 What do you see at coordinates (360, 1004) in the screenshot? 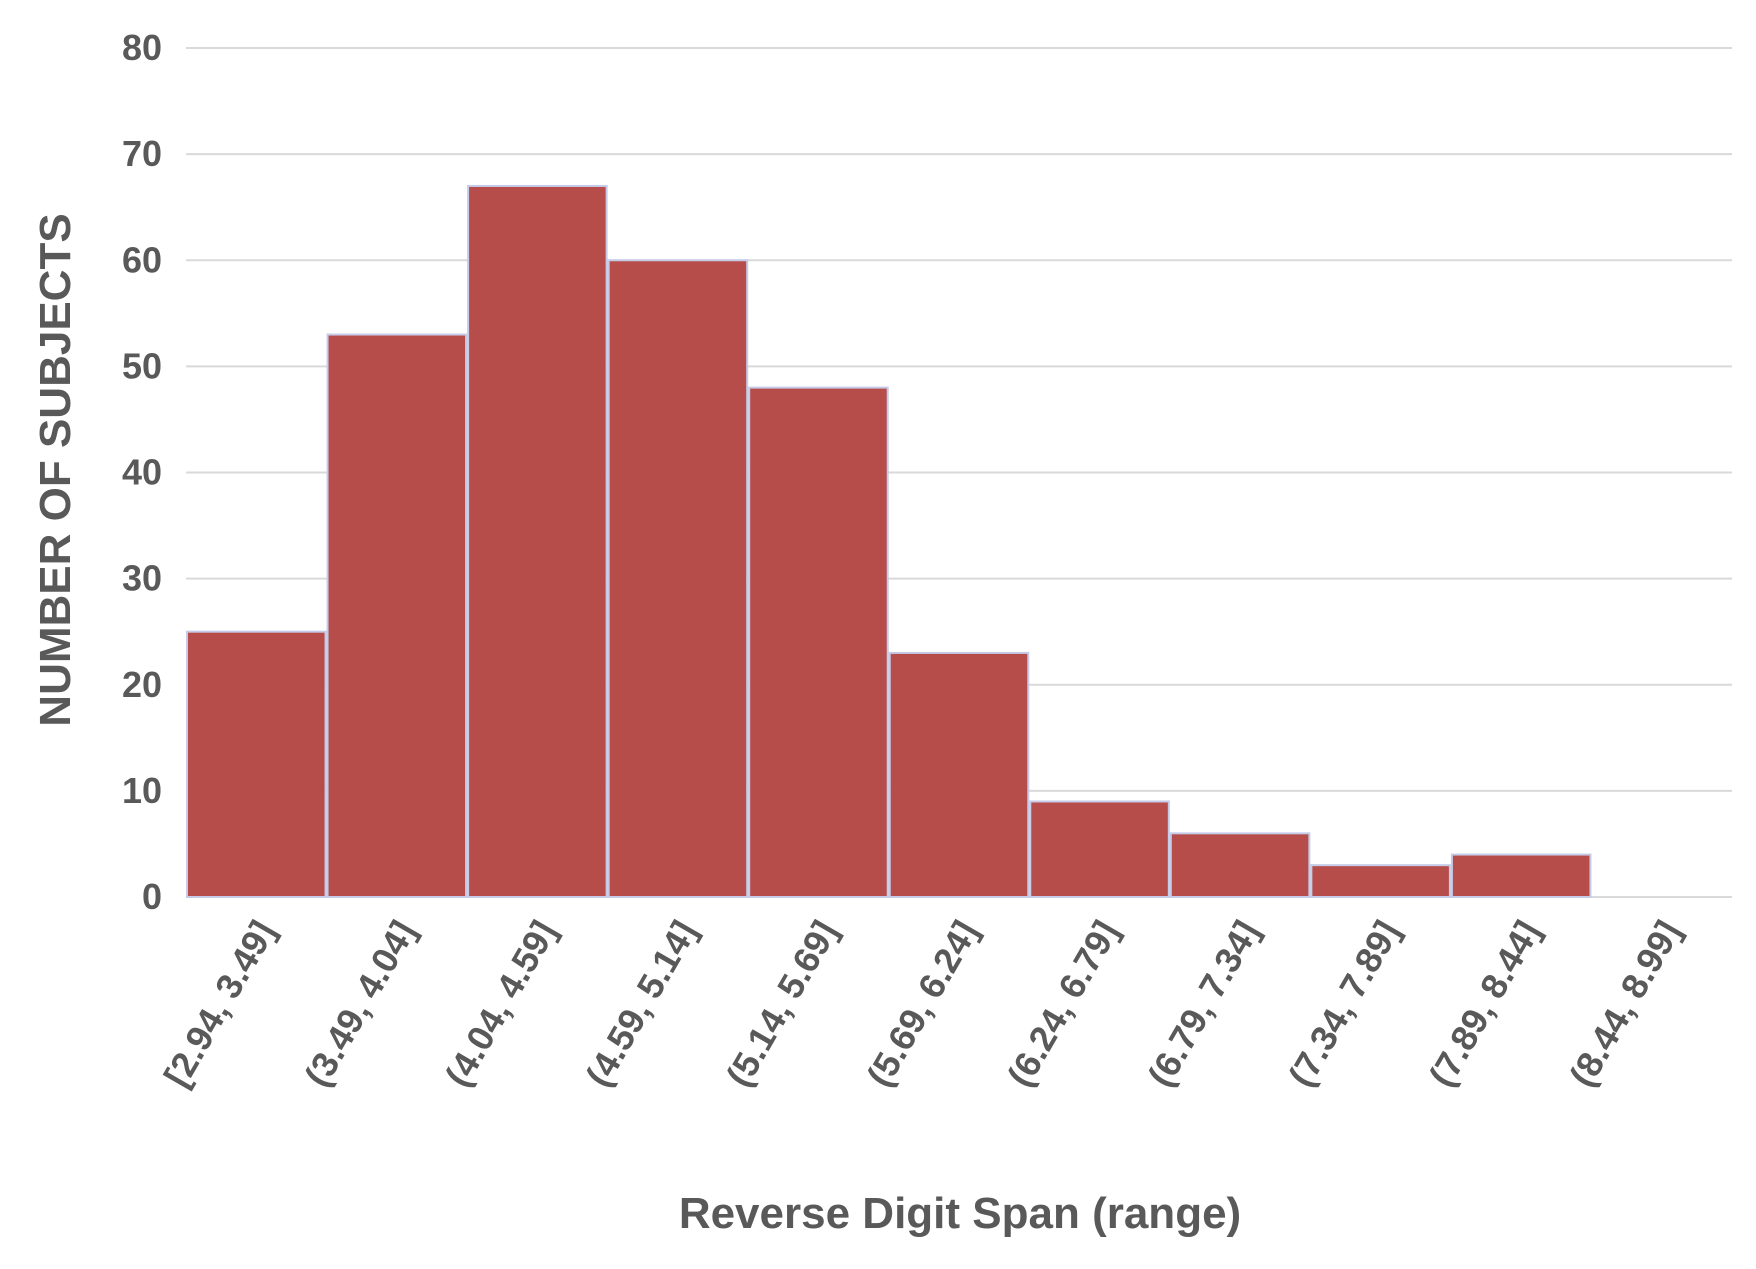
I see `x-tick-label: (3.49, 4.04]` at bounding box center [360, 1004].